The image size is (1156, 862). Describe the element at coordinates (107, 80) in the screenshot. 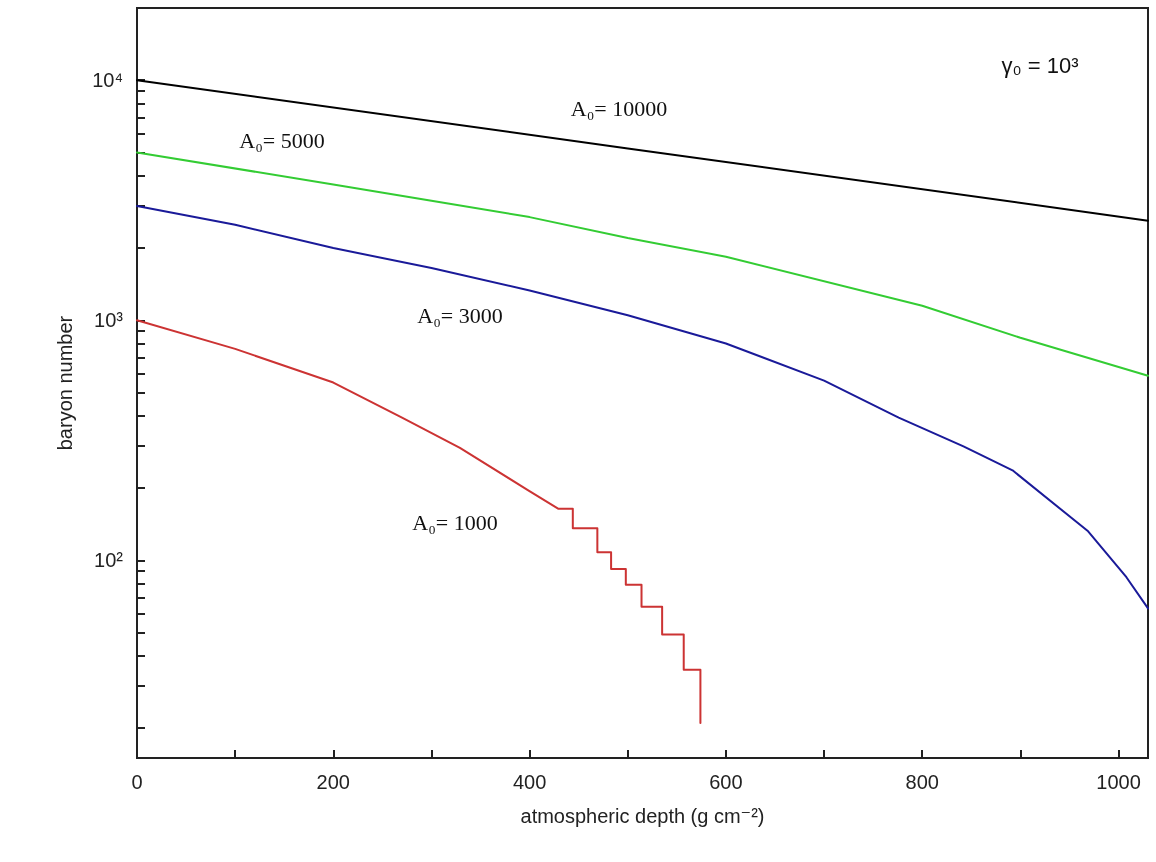

I see `y-tick-label: 10⁴` at that location.